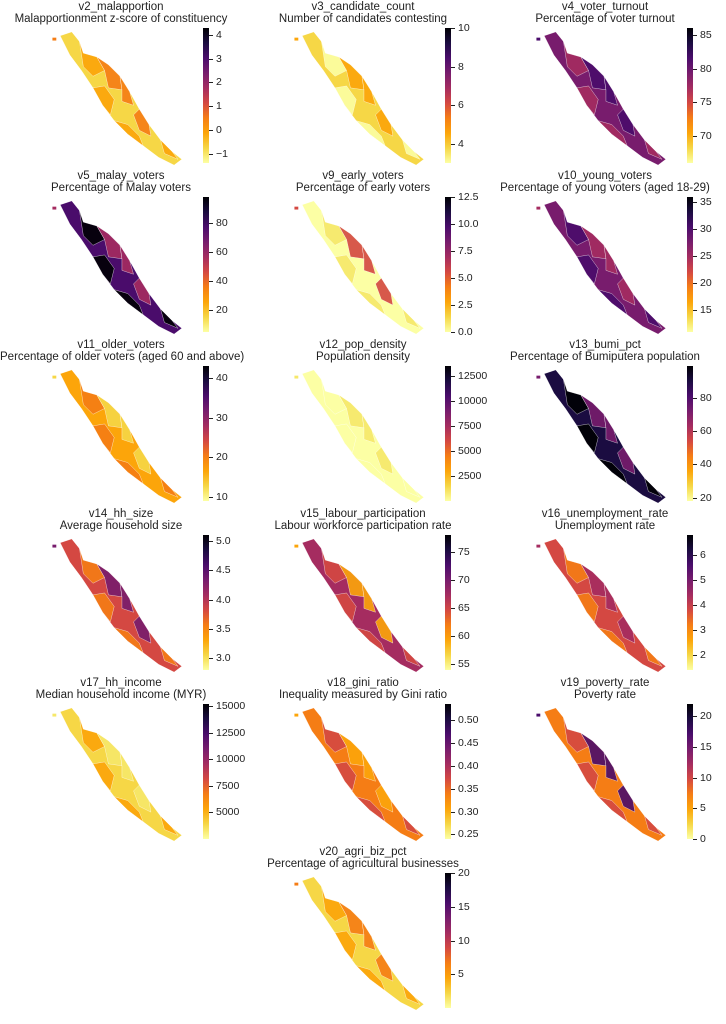 Image resolution: width=726 pixels, height=1024 pixels. I want to click on panel-description: Number of candidates contesting, so click(363, 19).